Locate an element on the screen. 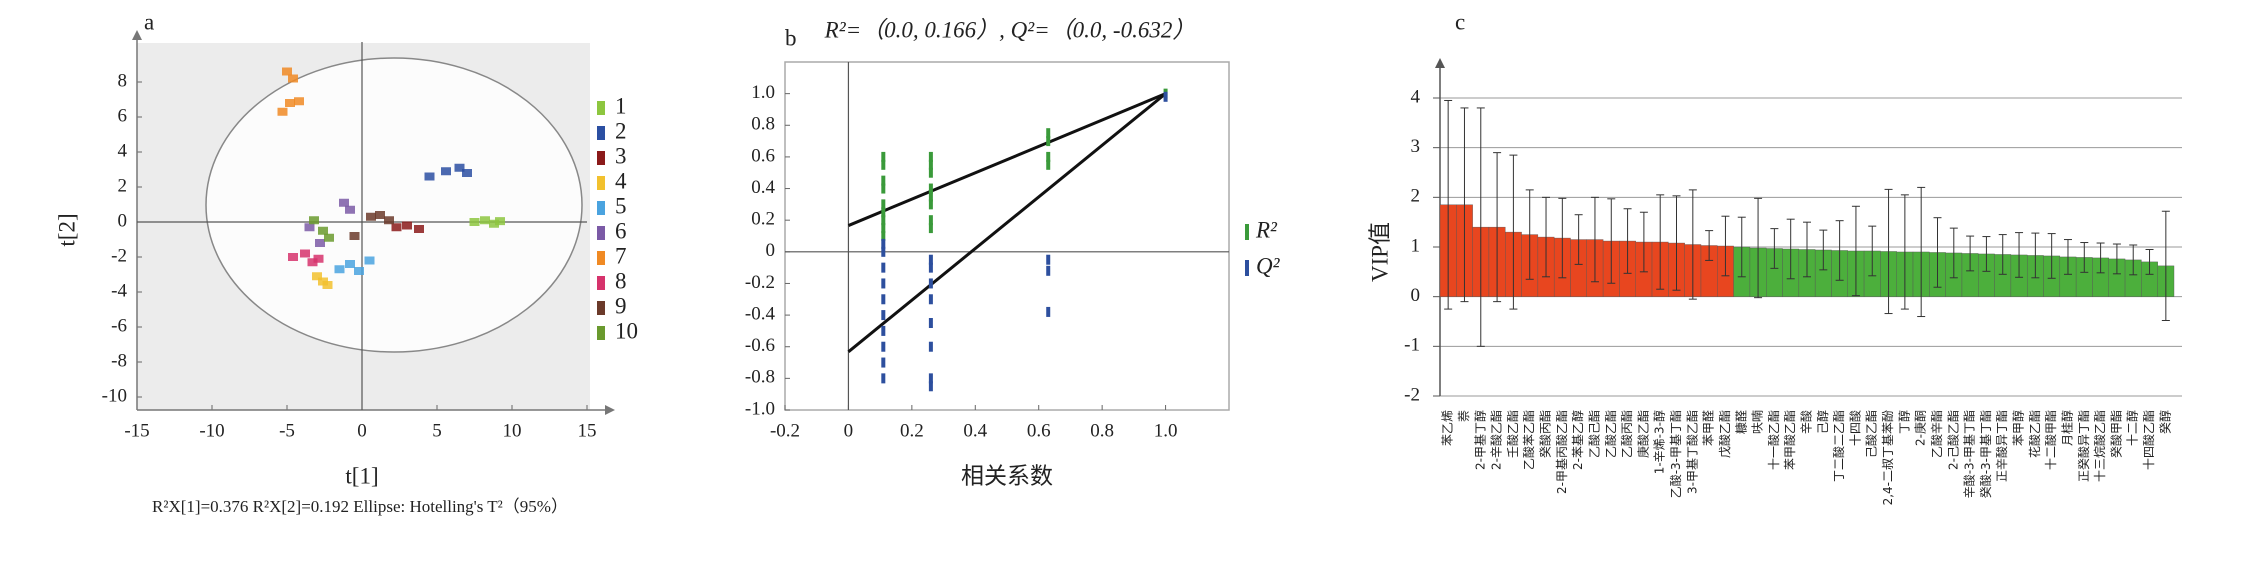  x-tick-label: -15 is located at coordinates (136, 430).